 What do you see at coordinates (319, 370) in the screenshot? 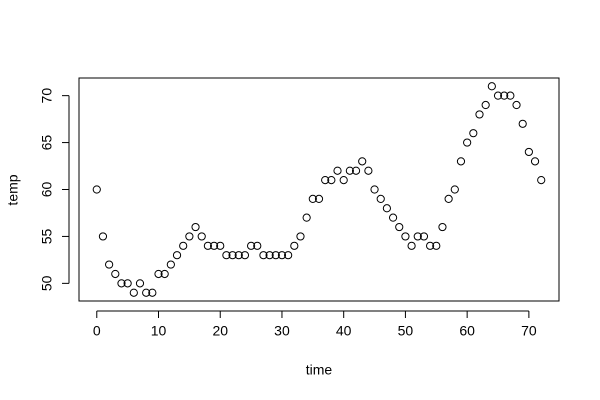
I see `x-axis-label: time` at bounding box center [319, 370].